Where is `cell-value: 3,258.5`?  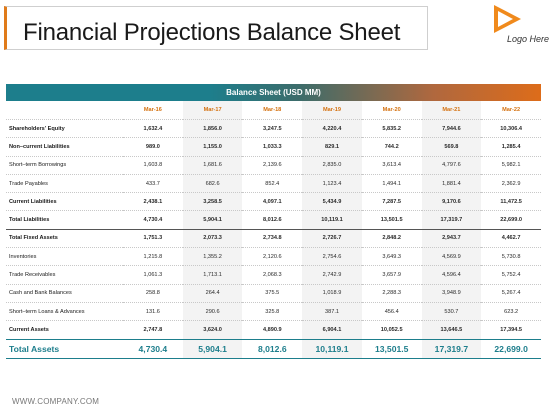
cell-value: 3,258.5 is located at coordinates (212, 202).